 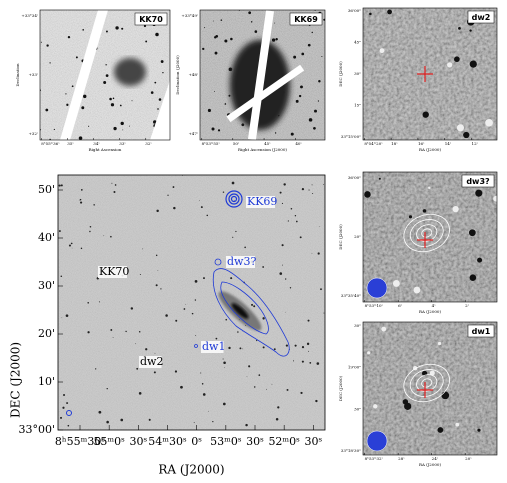 I want to click on x-tick-label: 50ˢ, so click(x=236, y=143).